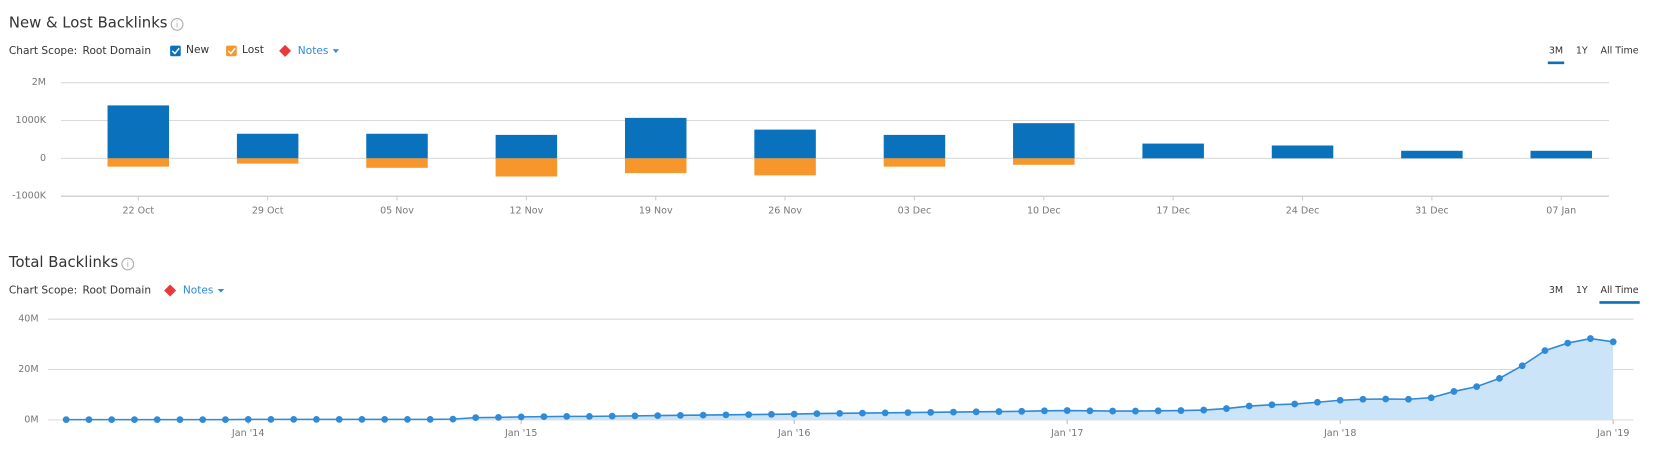 This screenshot has width=1655, height=457. Describe the element at coordinates (1303, 211) in the screenshot. I see `x-tick-label: 24 Dec` at that location.